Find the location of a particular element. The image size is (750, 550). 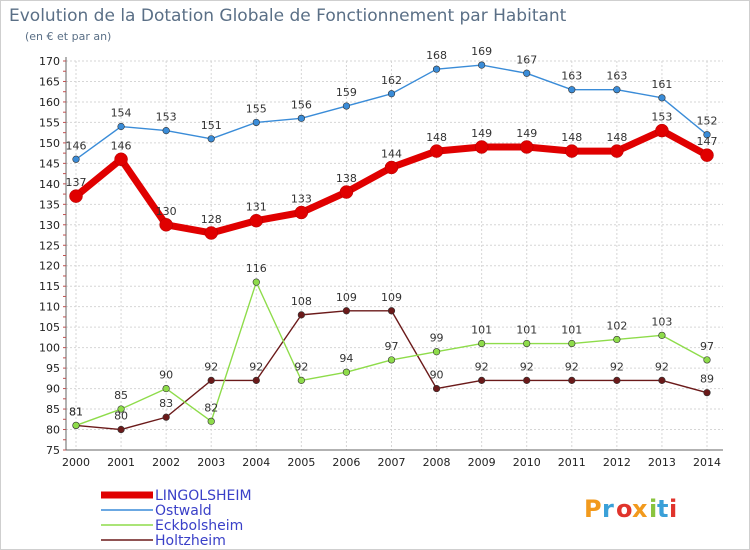

data-label-lingolsheim-2012: 148 is located at coordinates (616, 137).